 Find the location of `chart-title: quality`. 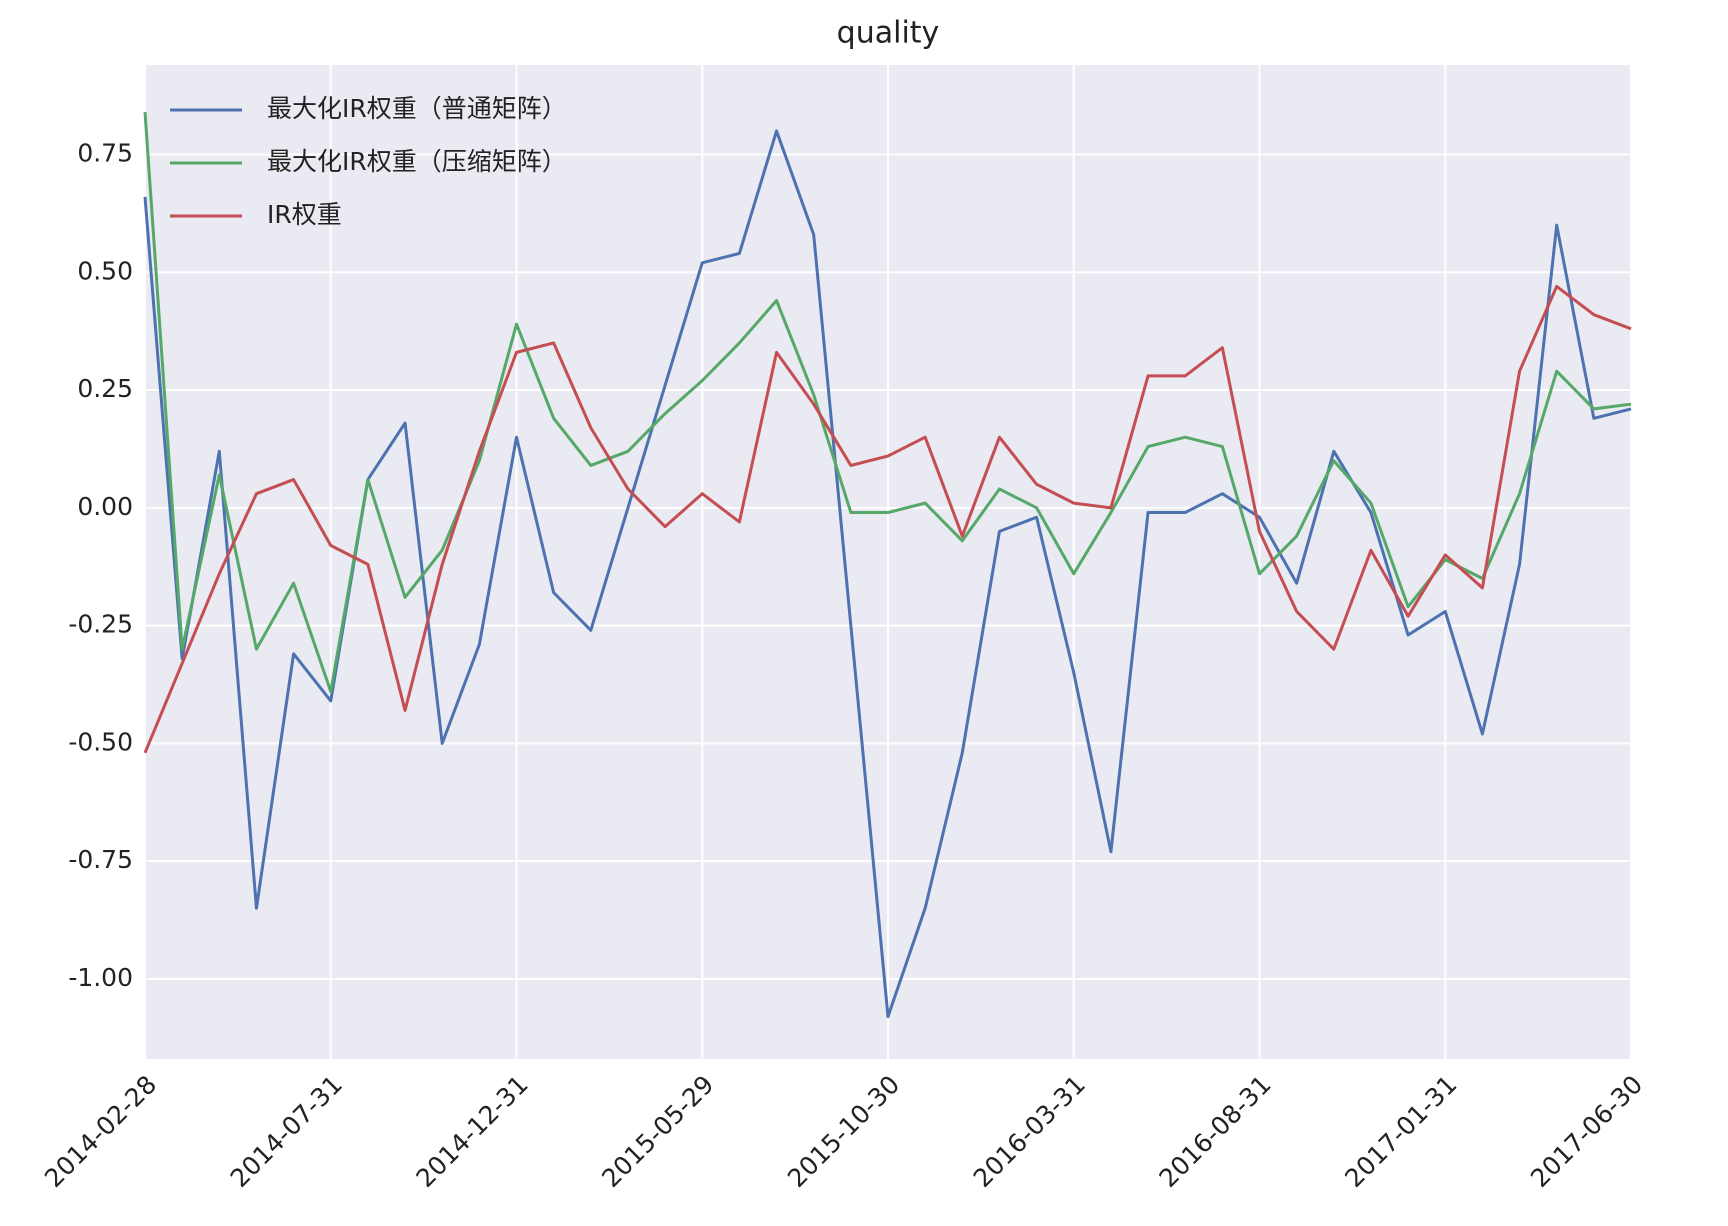

chart-title: quality is located at coordinates (888, 33).